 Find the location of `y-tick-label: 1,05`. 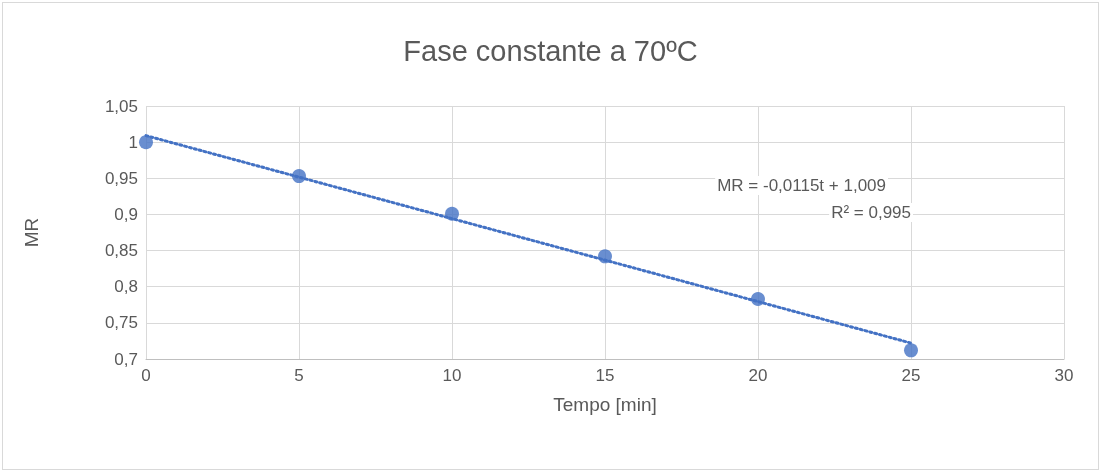

y-tick-label: 1,05 is located at coordinates (121, 106).